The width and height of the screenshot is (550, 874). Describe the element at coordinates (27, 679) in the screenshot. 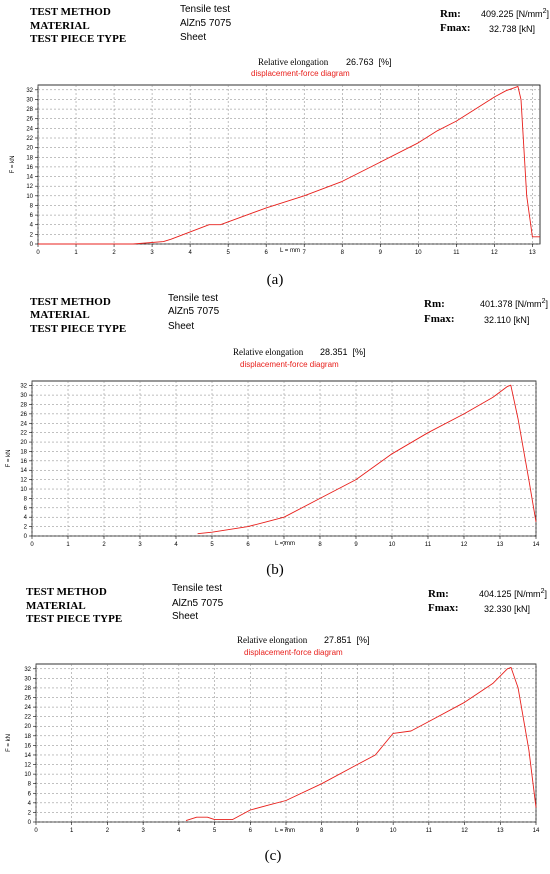

I see `y-tick-label: 30` at that location.